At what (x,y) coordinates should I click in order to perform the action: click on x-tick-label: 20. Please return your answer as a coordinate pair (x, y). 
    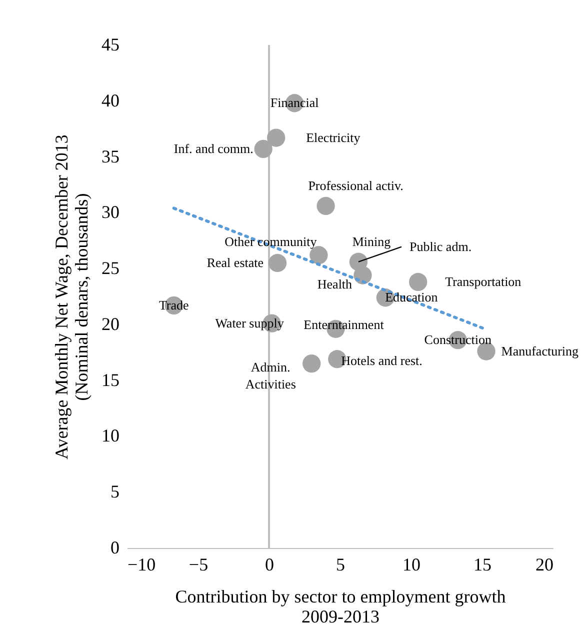
    Looking at the image, I should click on (545, 564).